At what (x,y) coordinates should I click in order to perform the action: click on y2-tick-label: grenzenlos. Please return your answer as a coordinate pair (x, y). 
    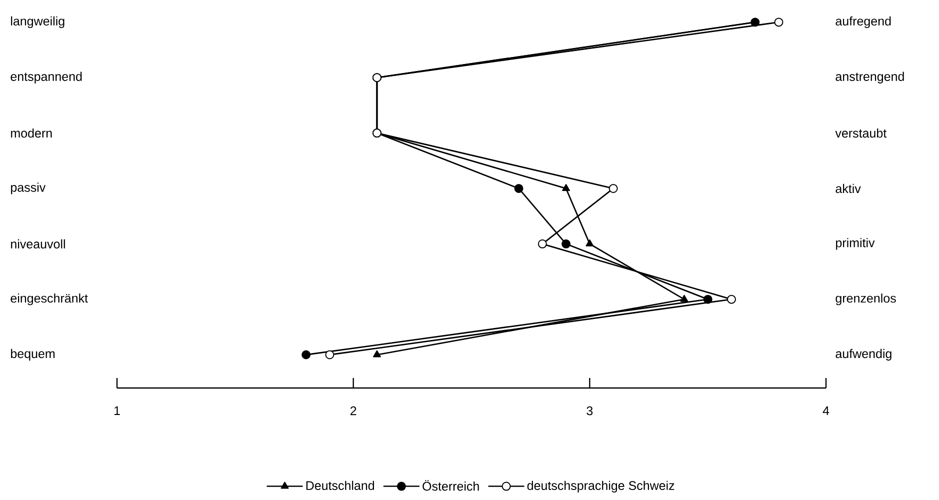
    Looking at the image, I should click on (866, 299).